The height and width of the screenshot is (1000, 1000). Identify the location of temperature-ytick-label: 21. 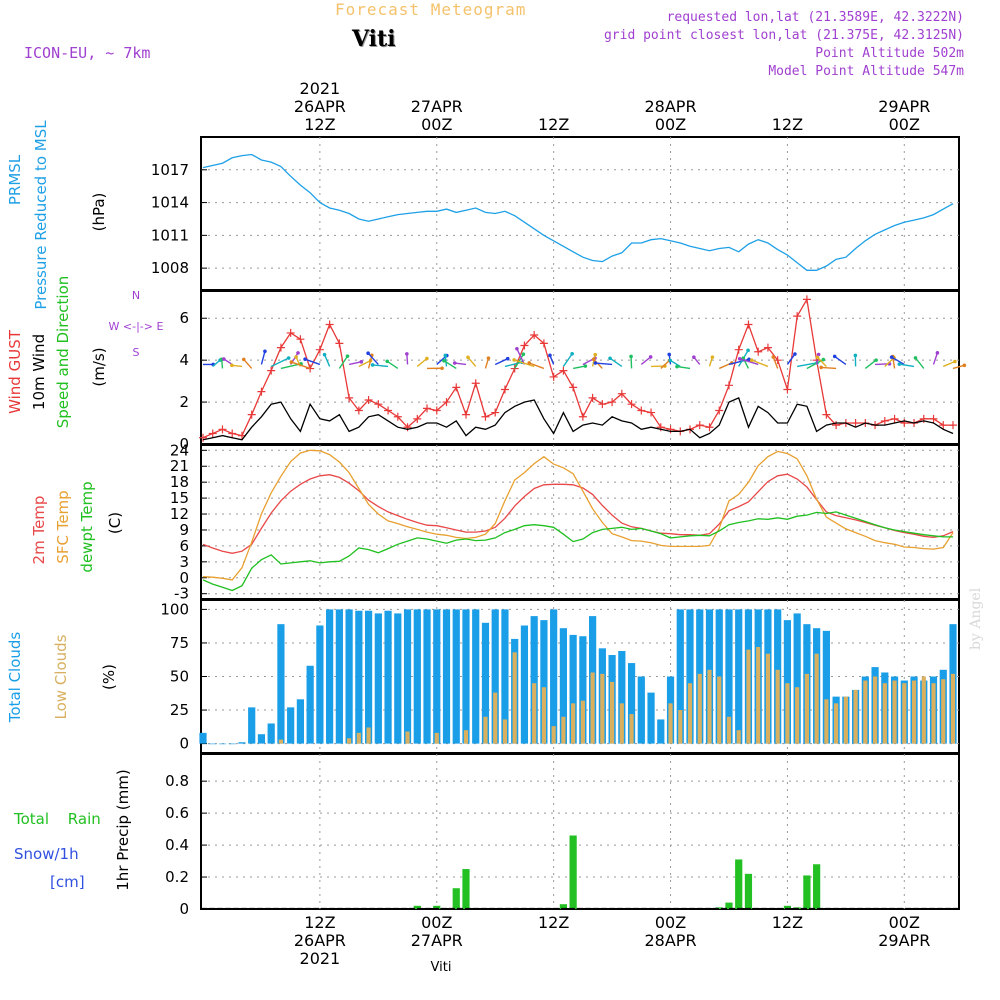
(179, 466).